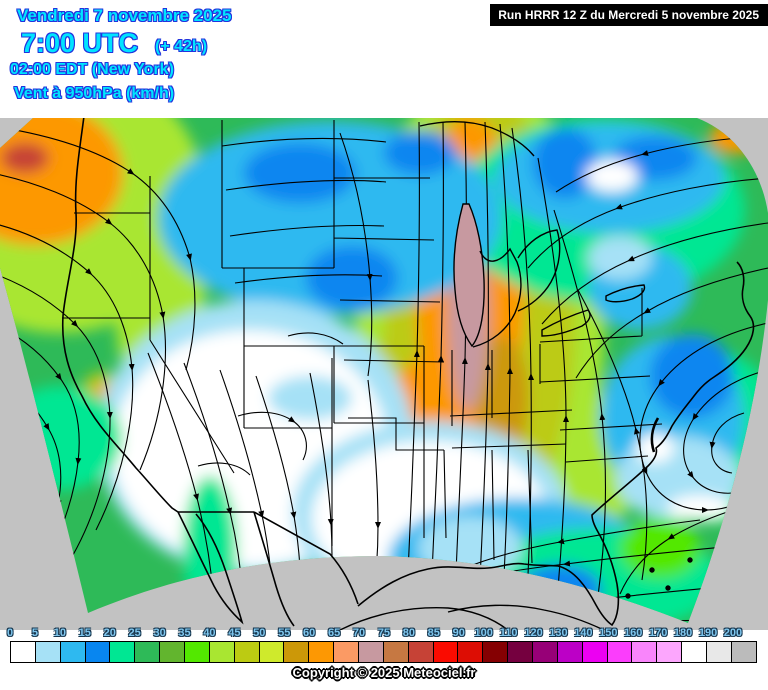 This screenshot has width=768, height=690. Describe the element at coordinates (532, 234) in the screenshot. I see `great-lakes` at that location.